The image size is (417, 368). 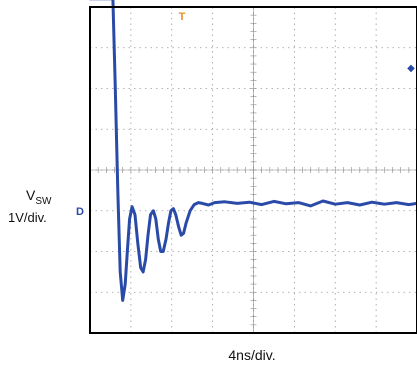 I want to click on y-axis-scale: 1V/div., so click(x=27, y=217).